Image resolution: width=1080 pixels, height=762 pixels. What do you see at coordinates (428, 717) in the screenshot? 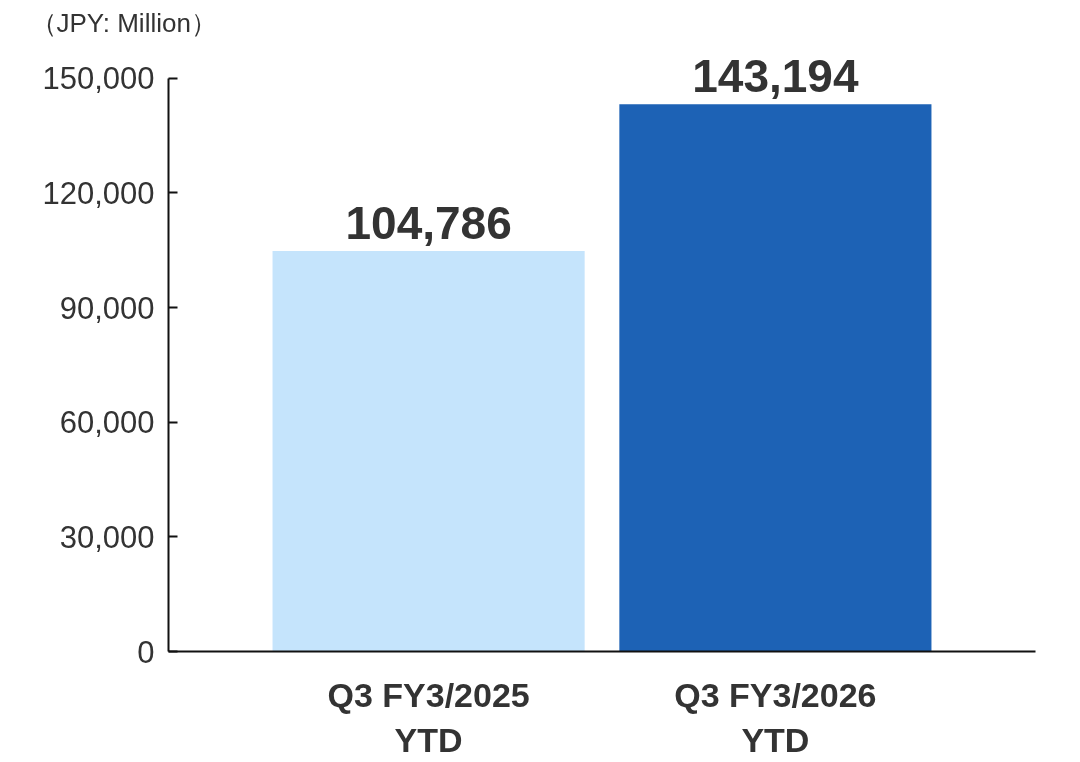
I see `x-tick-label: Q3 FY3/2025 YTD` at bounding box center [428, 717].